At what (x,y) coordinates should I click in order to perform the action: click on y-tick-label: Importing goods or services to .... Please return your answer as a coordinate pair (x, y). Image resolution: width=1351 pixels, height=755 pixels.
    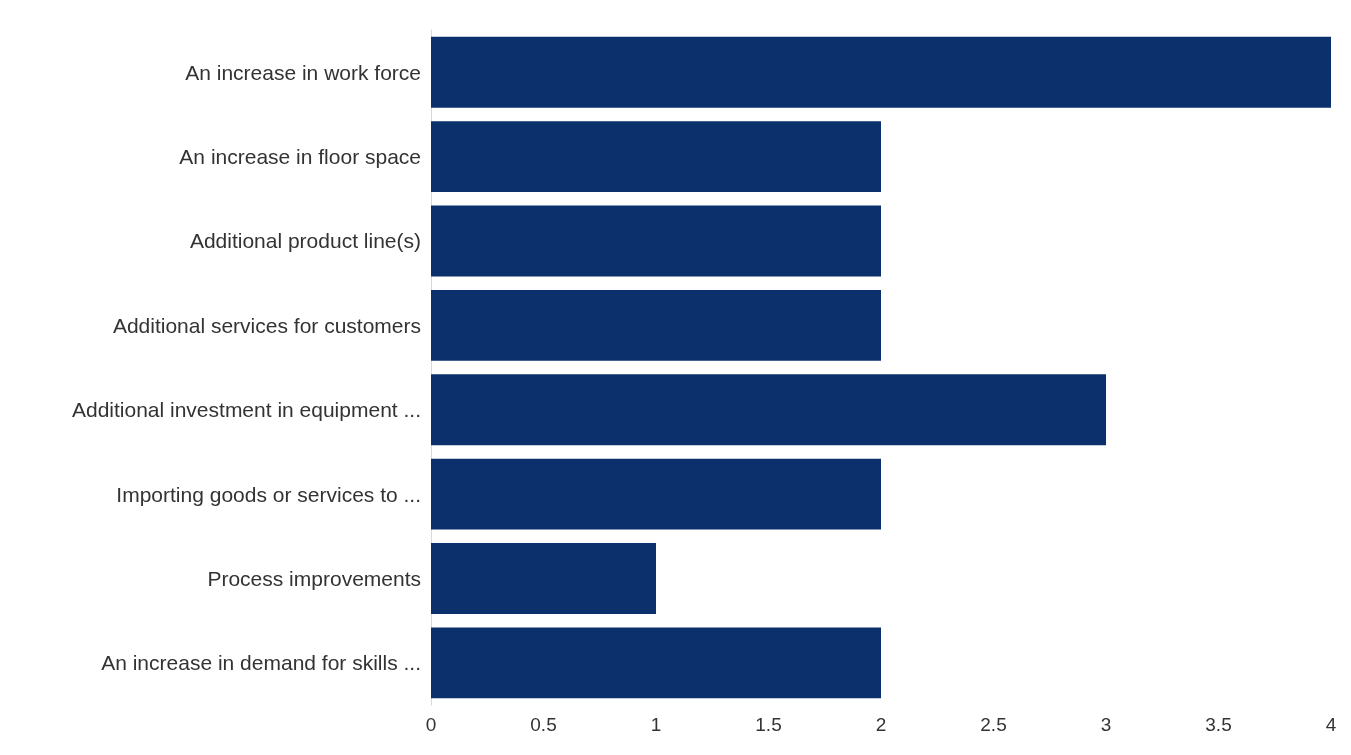
    Looking at the image, I should click on (268, 494).